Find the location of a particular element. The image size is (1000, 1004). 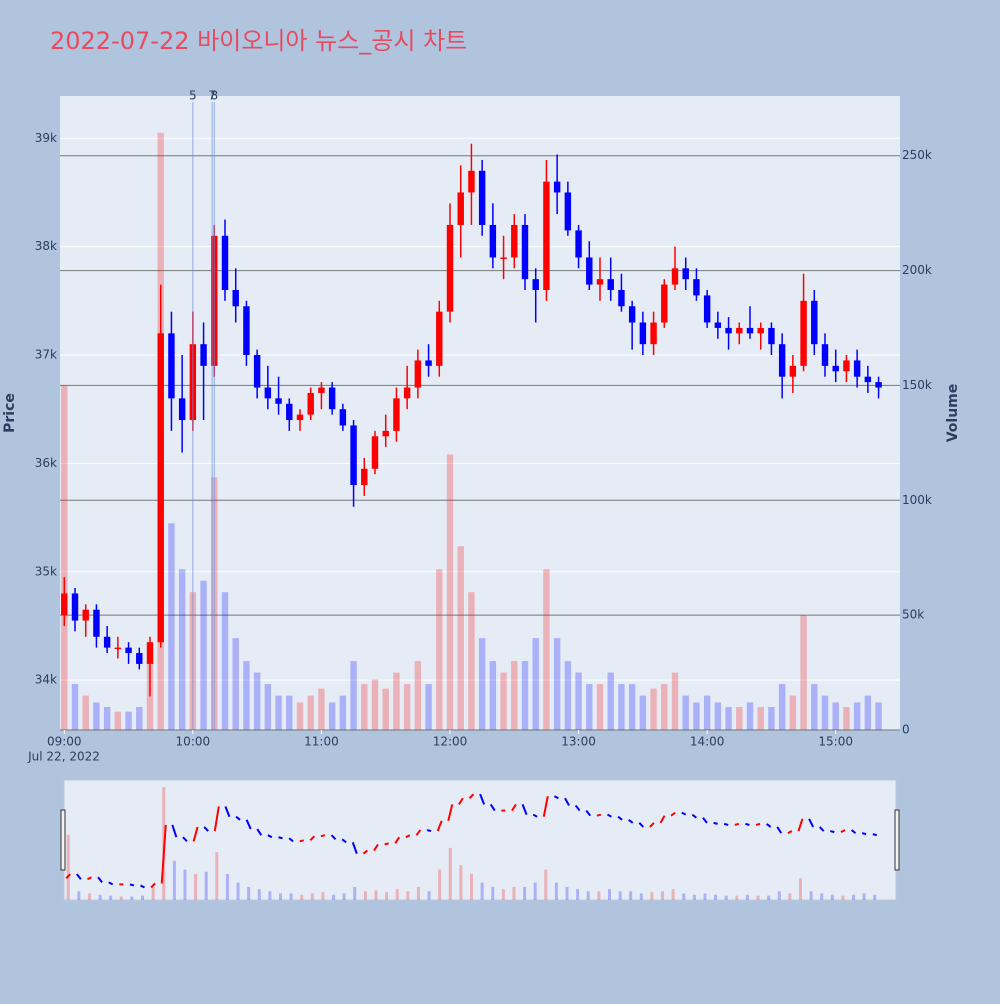

range-slider is located at coordinates (480, 840).